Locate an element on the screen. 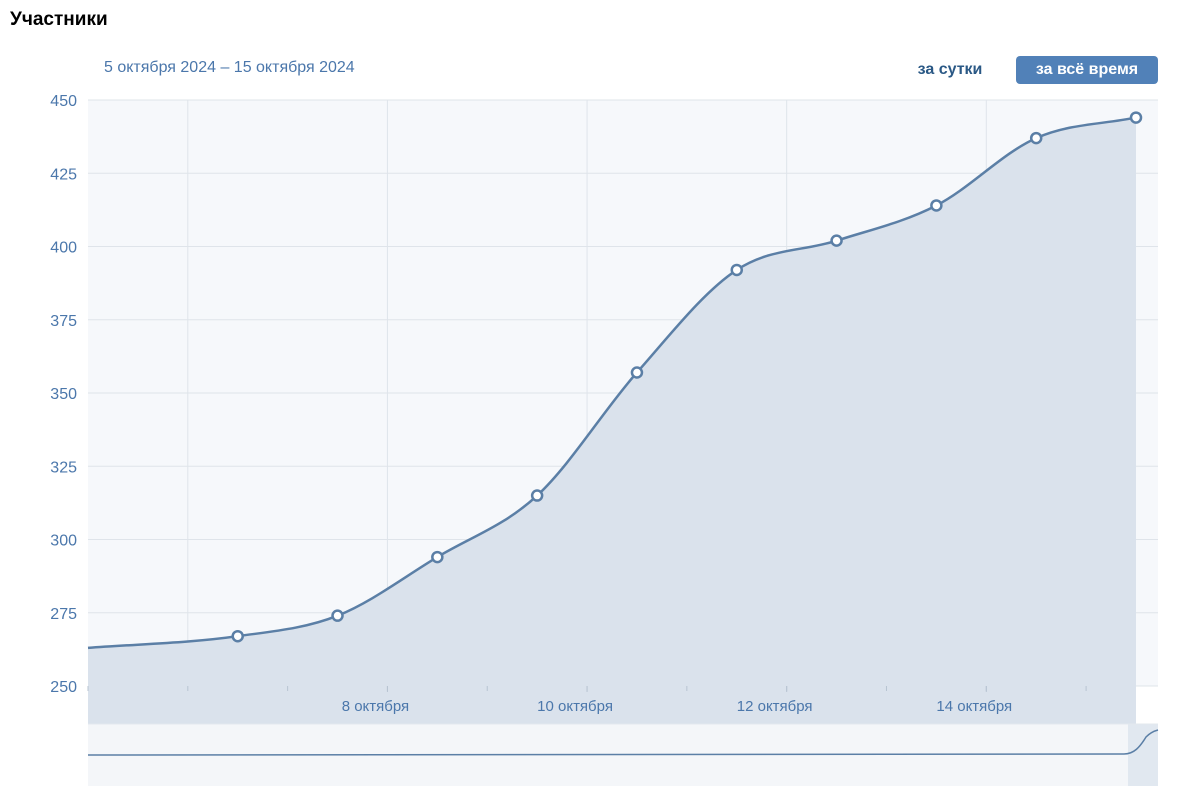  y-tick-label: 400 is located at coordinates (63, 248).